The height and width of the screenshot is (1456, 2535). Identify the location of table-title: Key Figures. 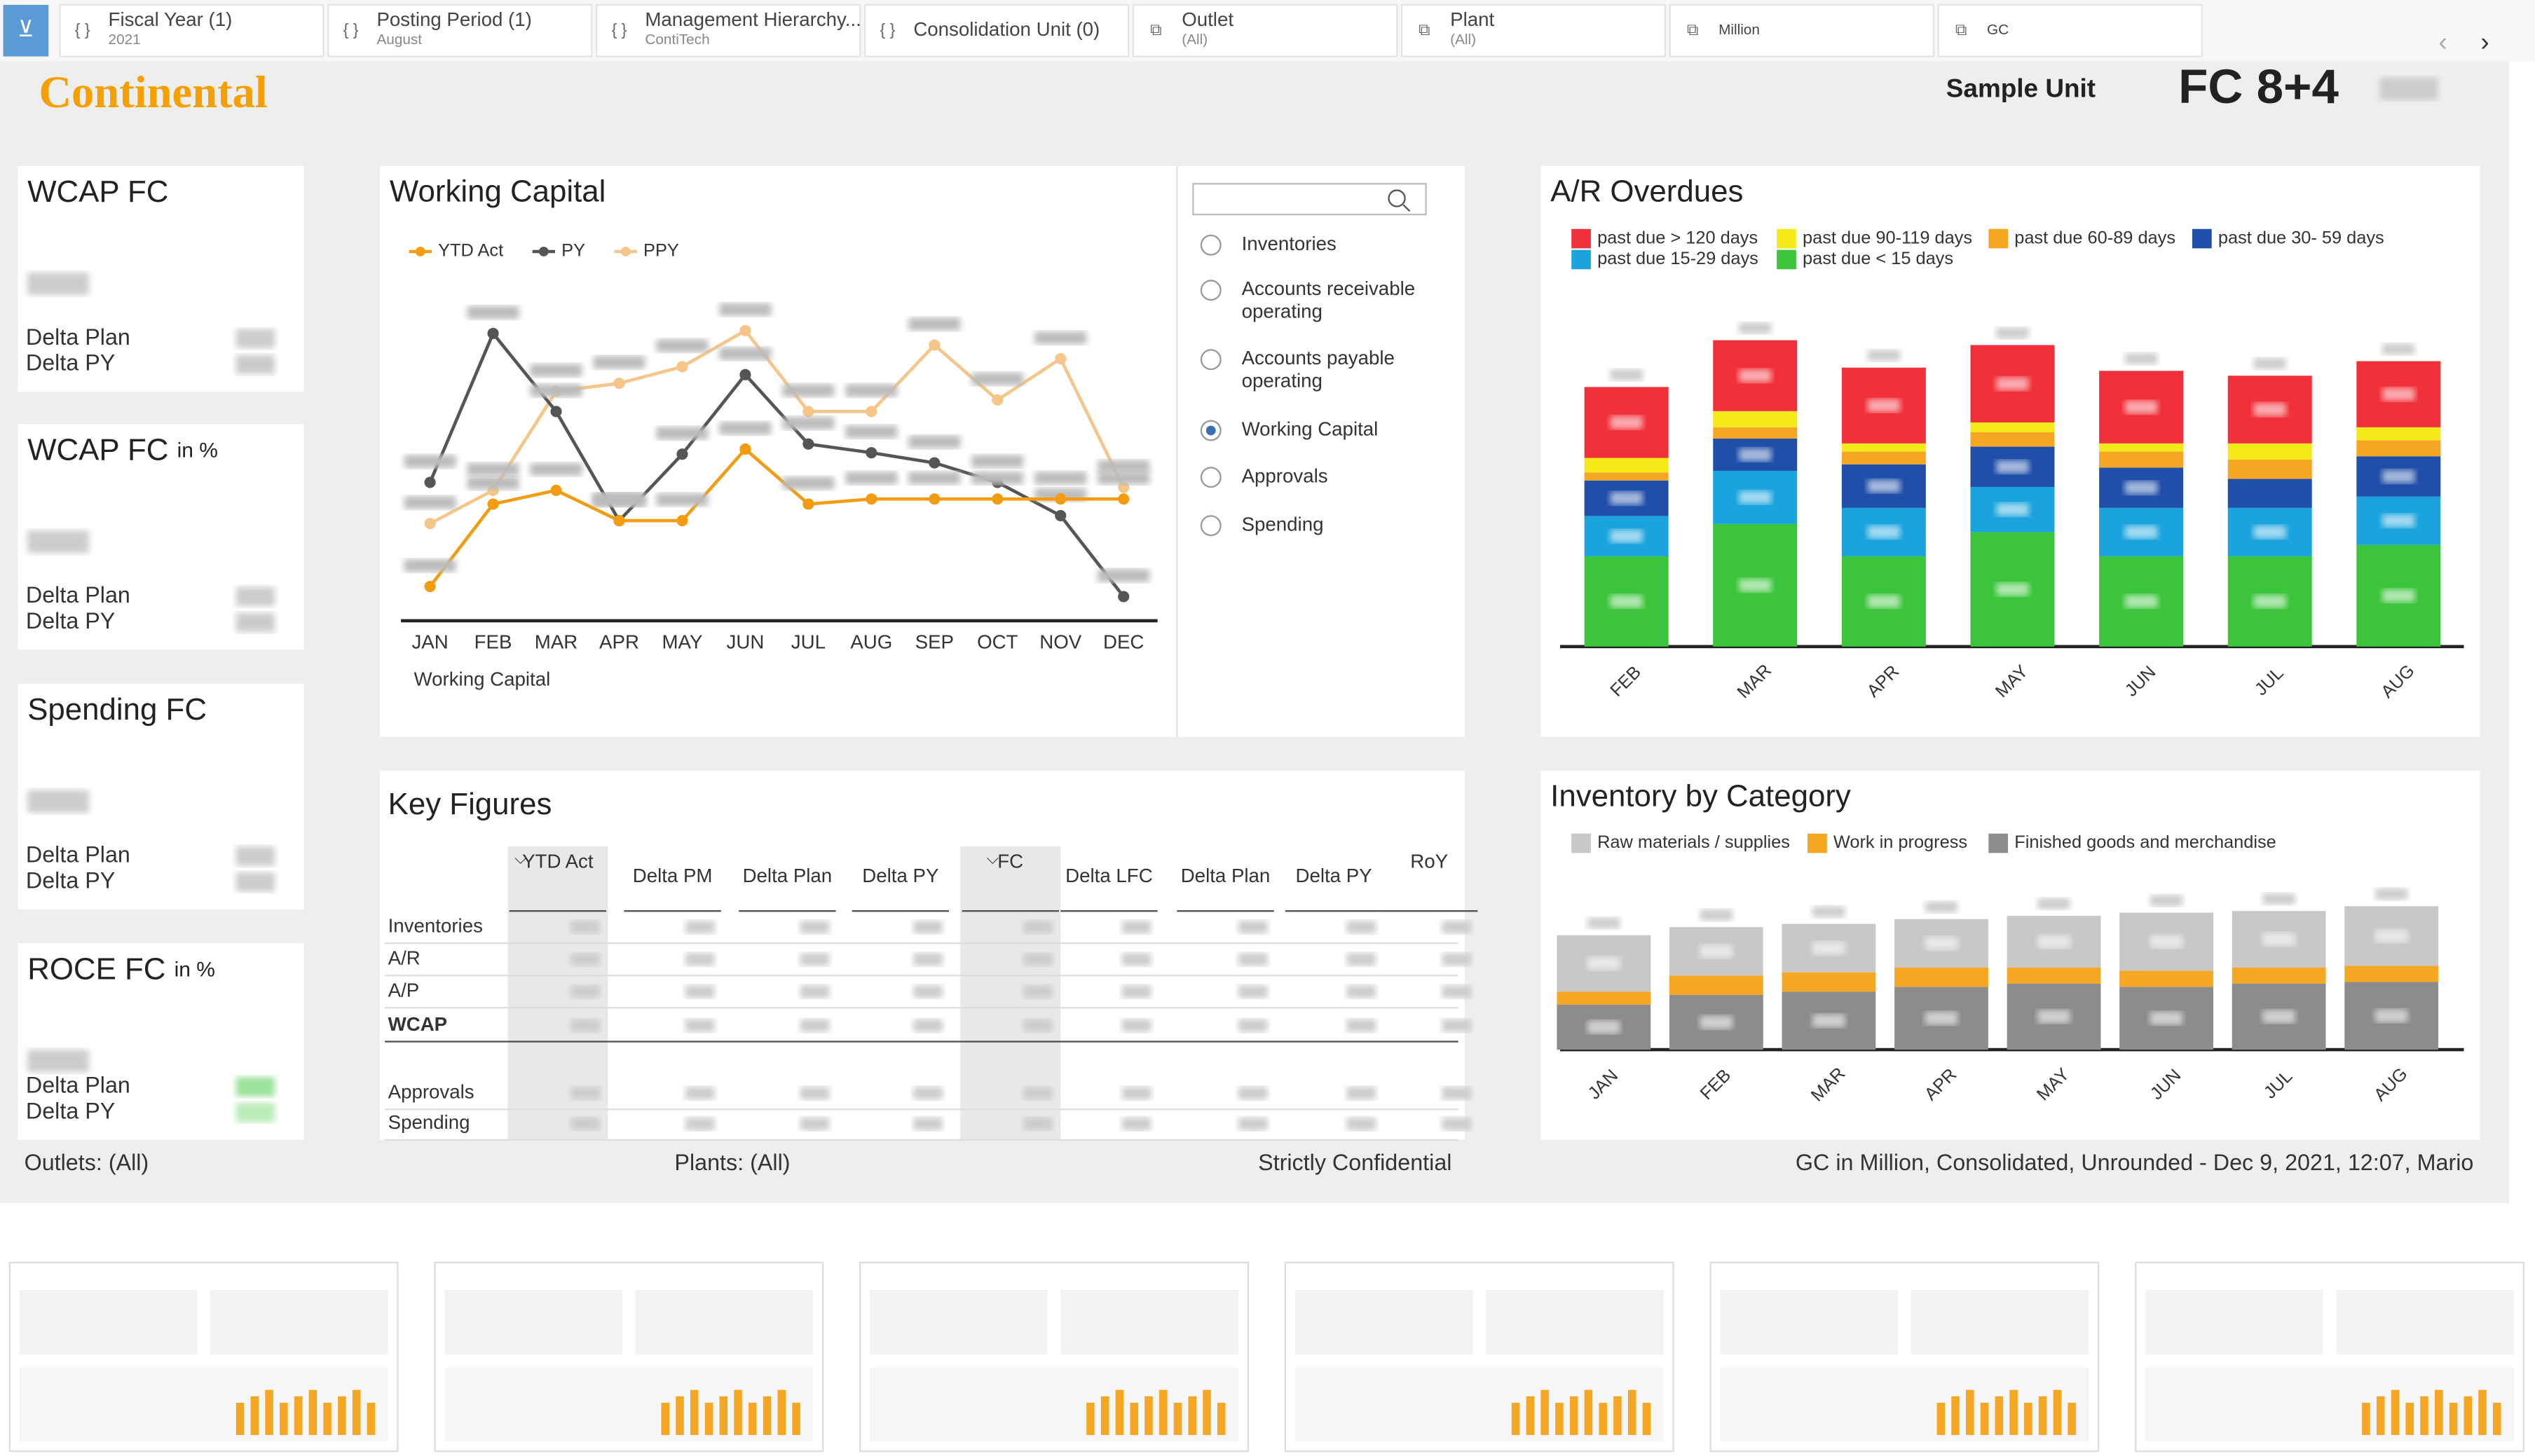
(470, 804).